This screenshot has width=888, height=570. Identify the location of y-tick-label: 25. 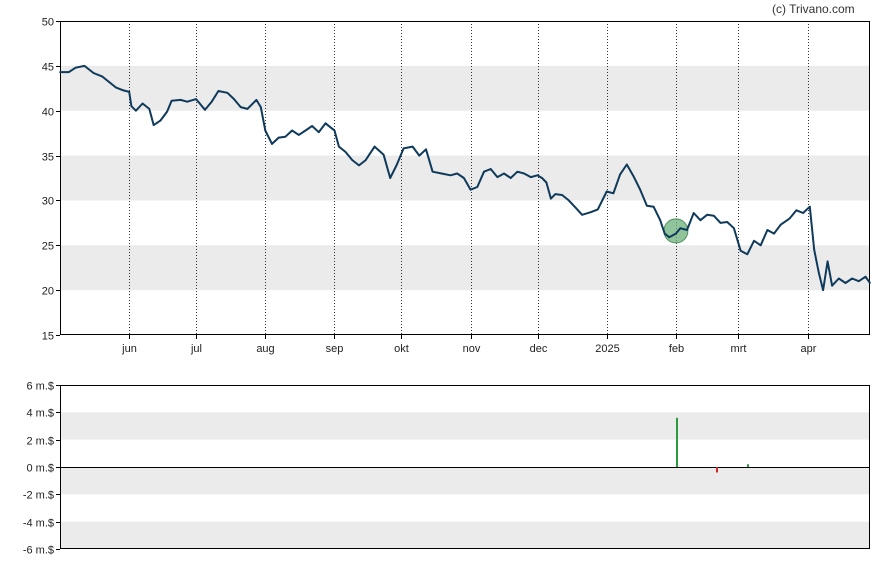
(48, 247).